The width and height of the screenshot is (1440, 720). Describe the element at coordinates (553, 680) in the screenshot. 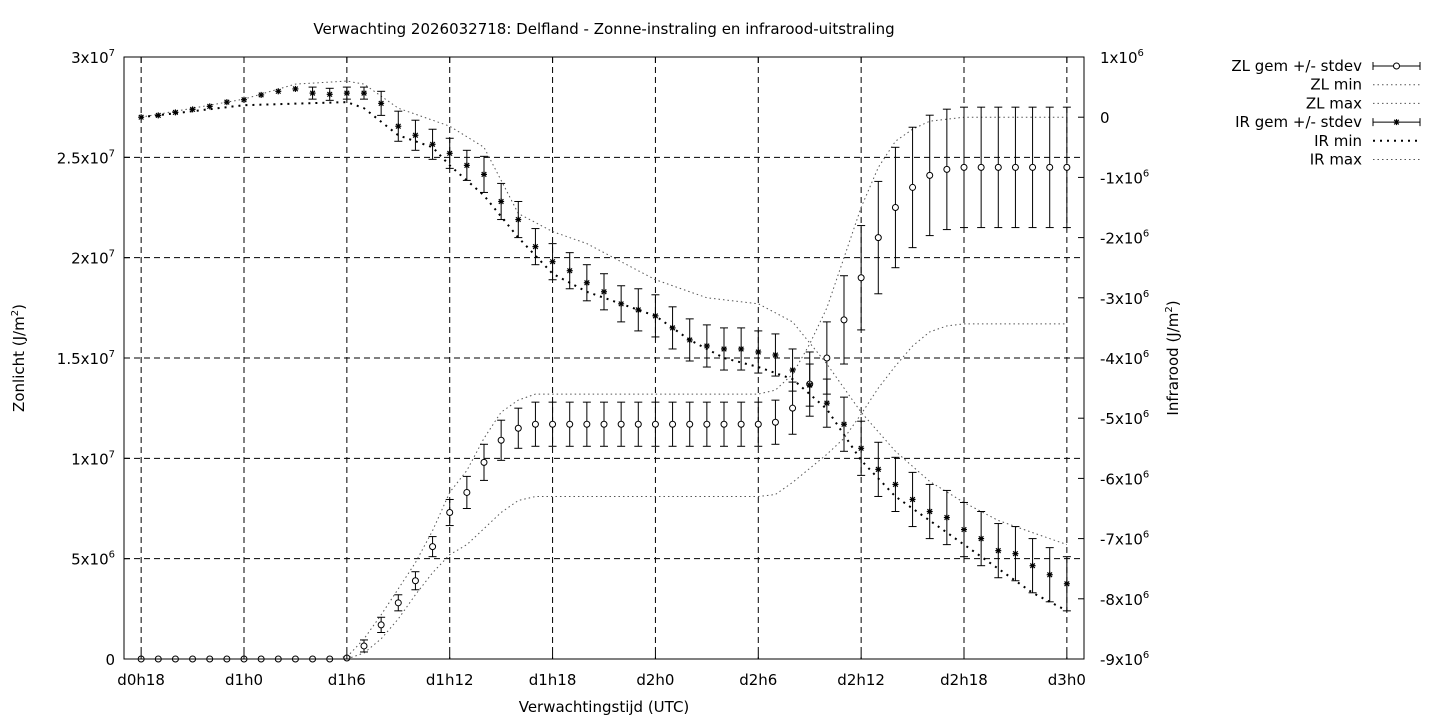

I see `x-tick-label: d1h18` at that location.